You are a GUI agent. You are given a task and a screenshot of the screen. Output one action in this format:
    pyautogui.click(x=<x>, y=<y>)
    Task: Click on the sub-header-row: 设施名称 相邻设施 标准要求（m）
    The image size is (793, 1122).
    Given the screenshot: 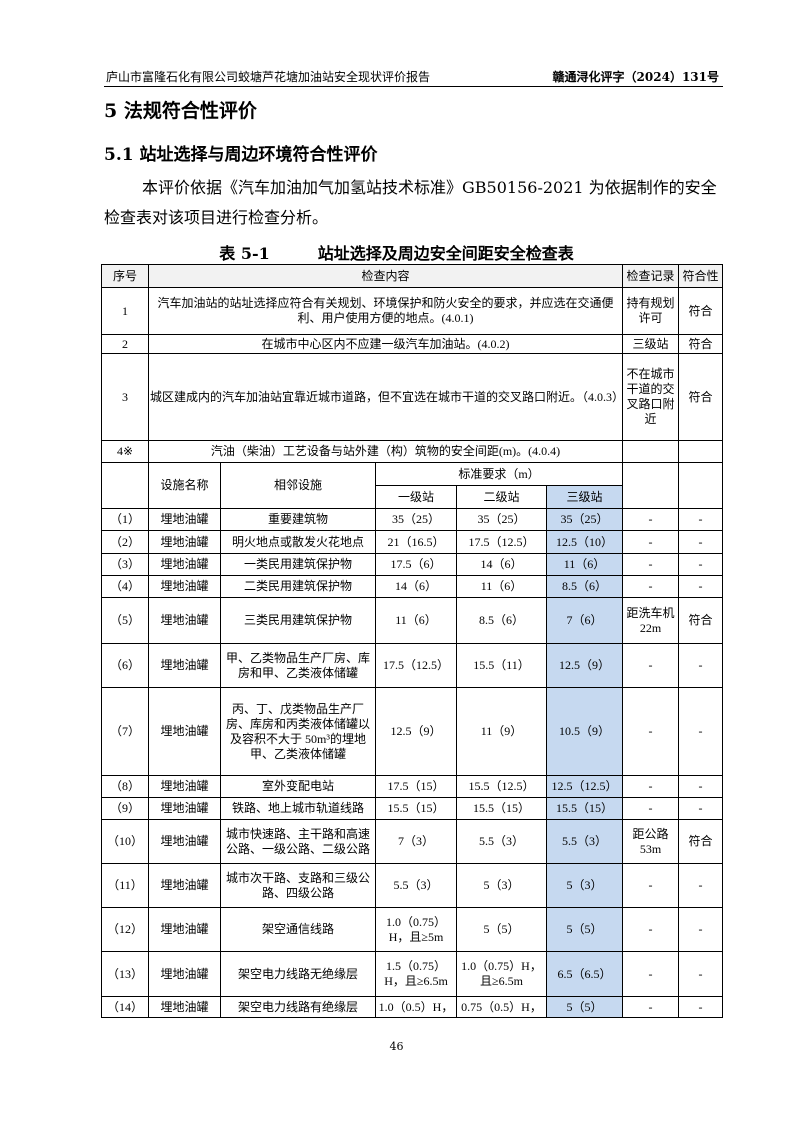 What is the action you would take?
    pyautogui.click(x=412, y=485)
    